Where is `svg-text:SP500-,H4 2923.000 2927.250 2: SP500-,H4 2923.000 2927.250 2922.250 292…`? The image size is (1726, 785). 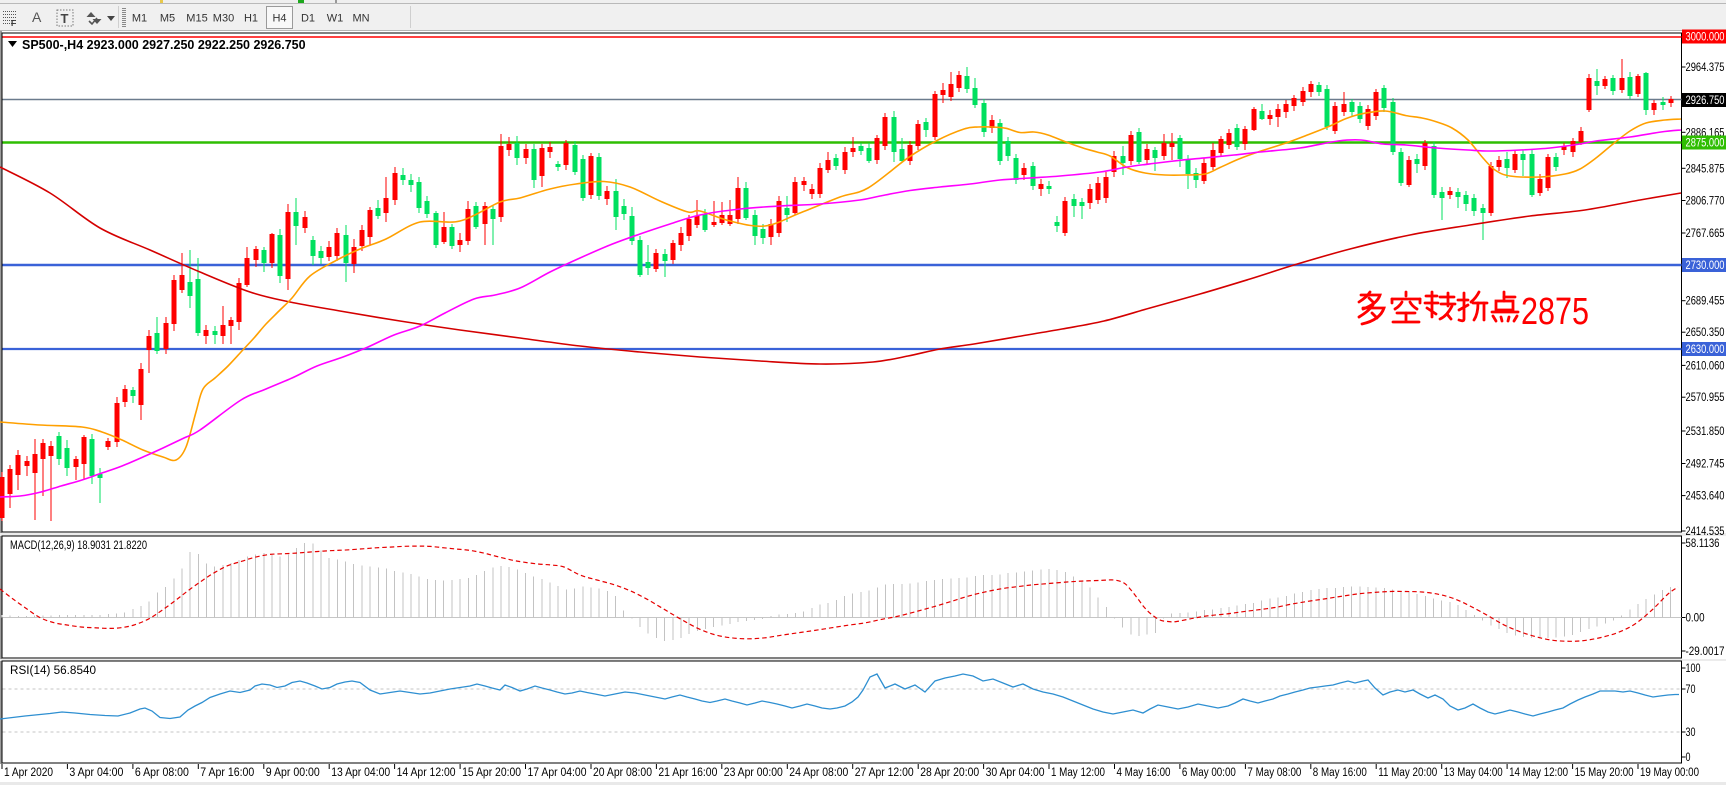 svg-text:SP500-,H4 2923.000 2927.250 2: SP500-,H4 2923.000 2927.250 2922.250 292… is located at coordinates (164, 45).